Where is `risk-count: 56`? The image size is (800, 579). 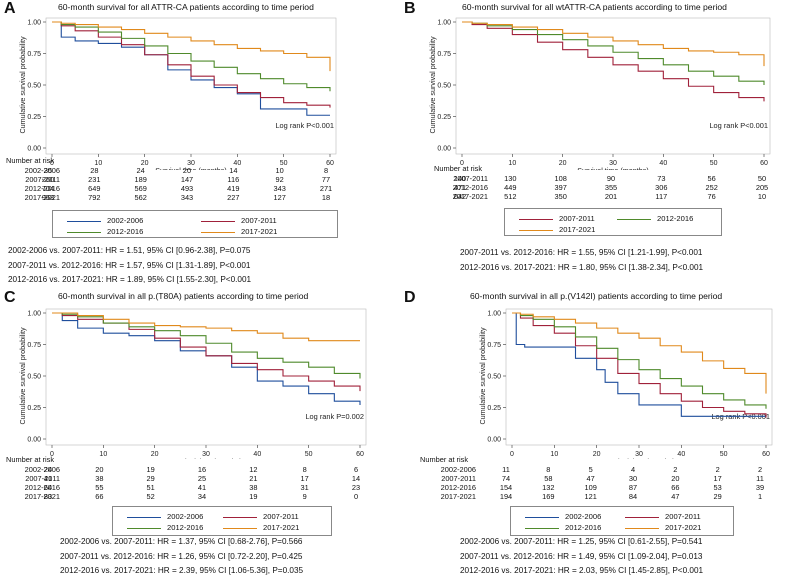 risk-count: 56 is located at coordinates (711, 178).